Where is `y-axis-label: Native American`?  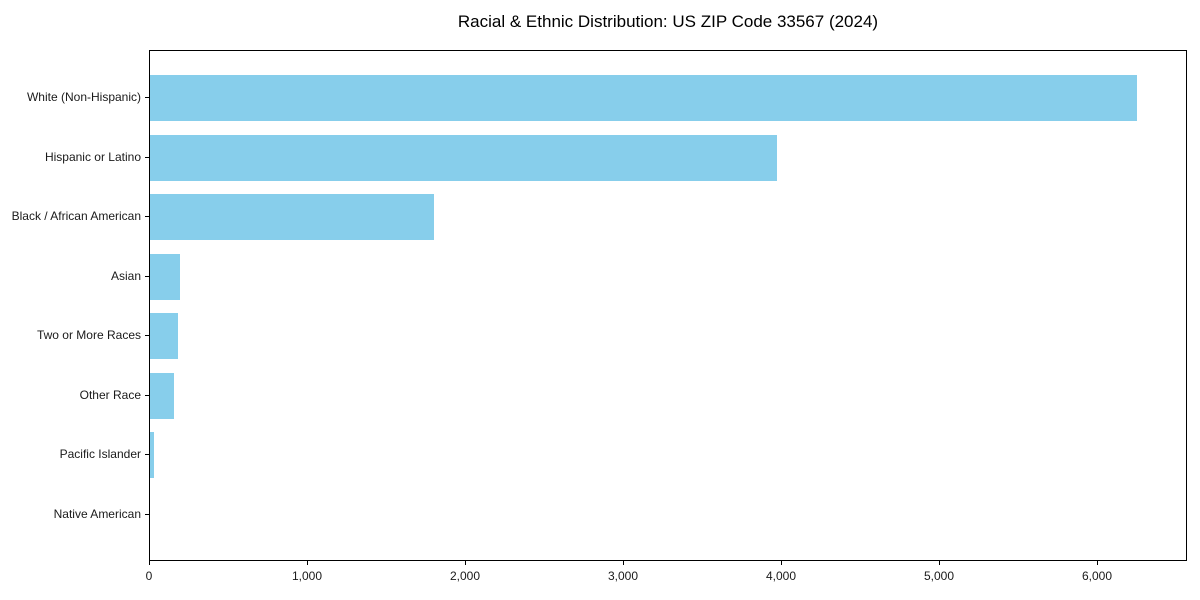 y-axis-label: Native American is located at coordinates (97, 514).